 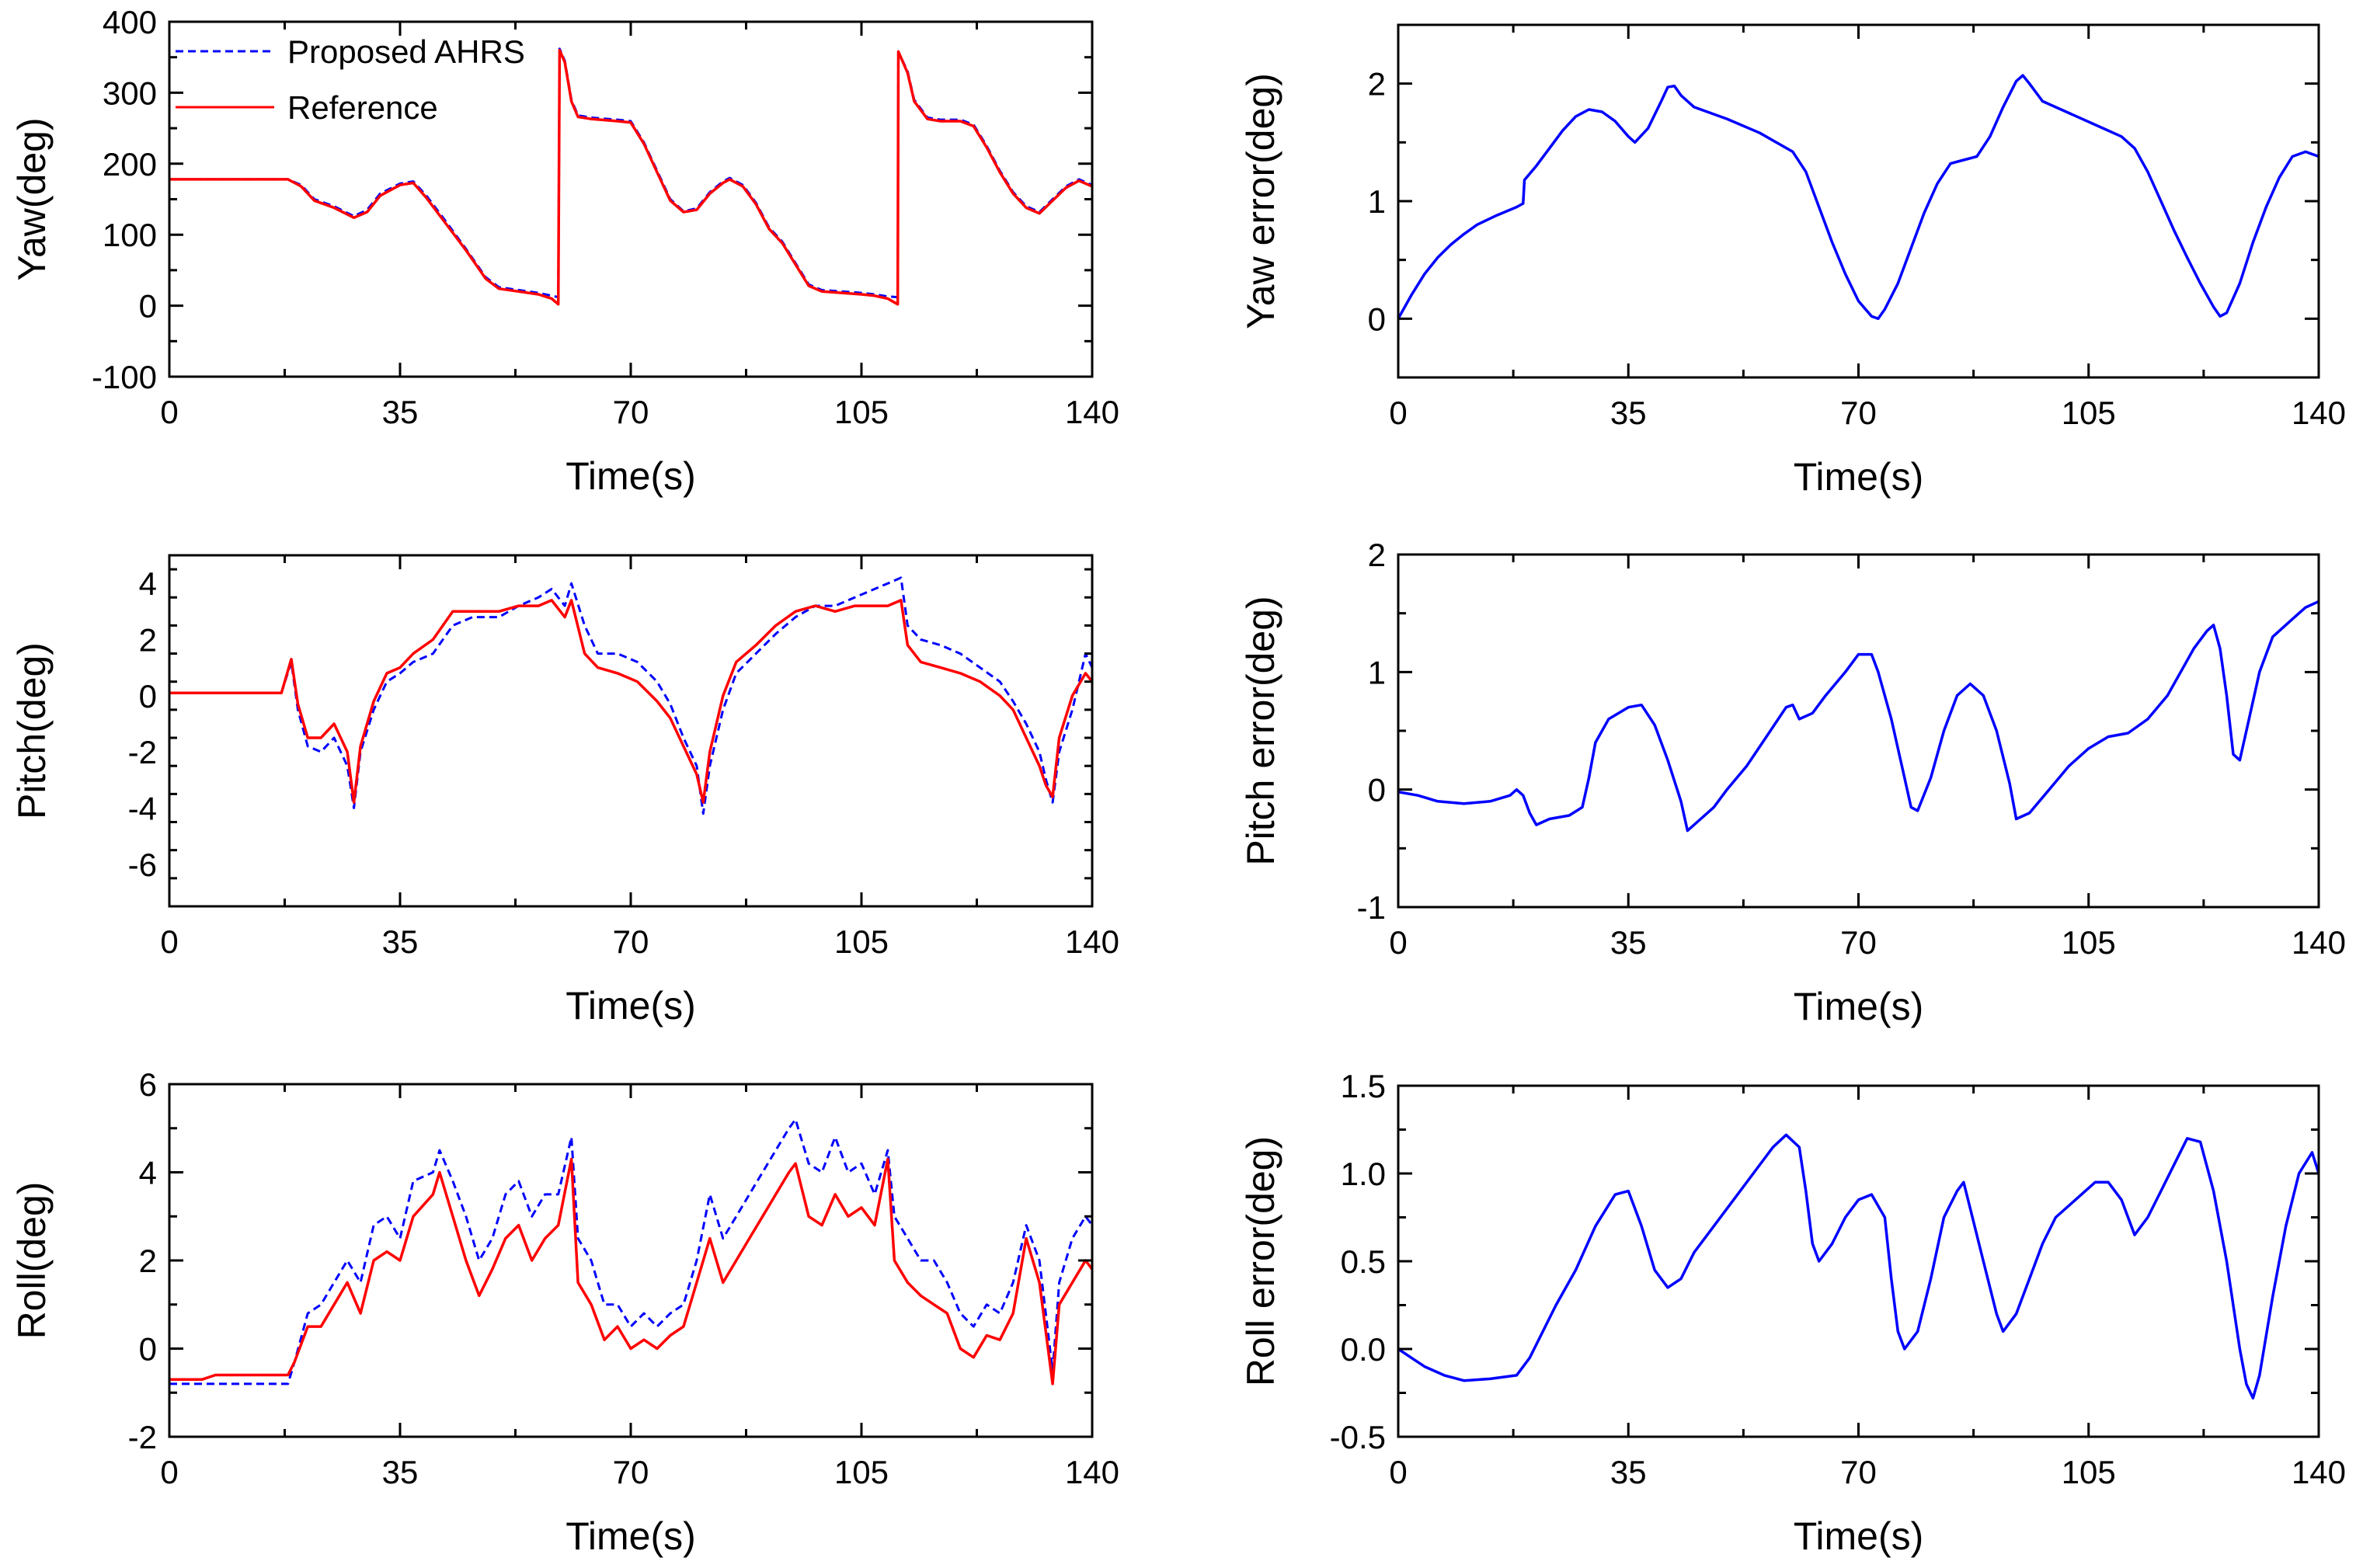 I want to click on pitch-error-x-tick-label: 70, so click(x=1858, y=942).